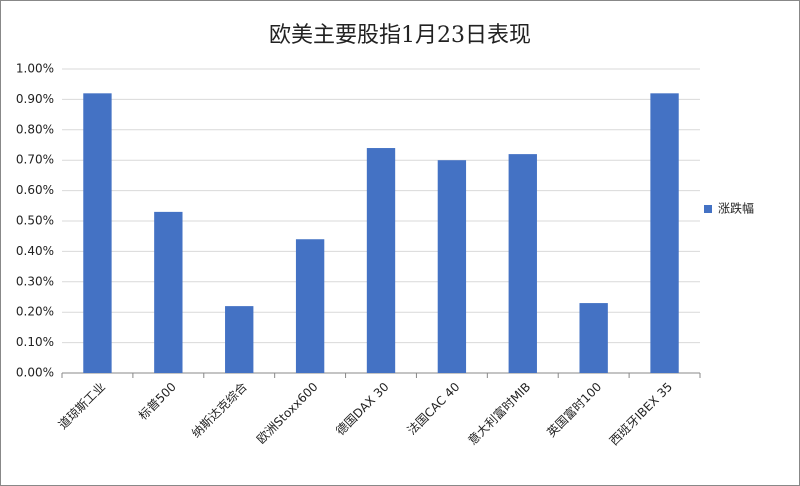 The image size is (800, 486). Describe the element at coordinates (35, 190) in the screenshot. I see `y-tick-label: 0.60%` at that location.